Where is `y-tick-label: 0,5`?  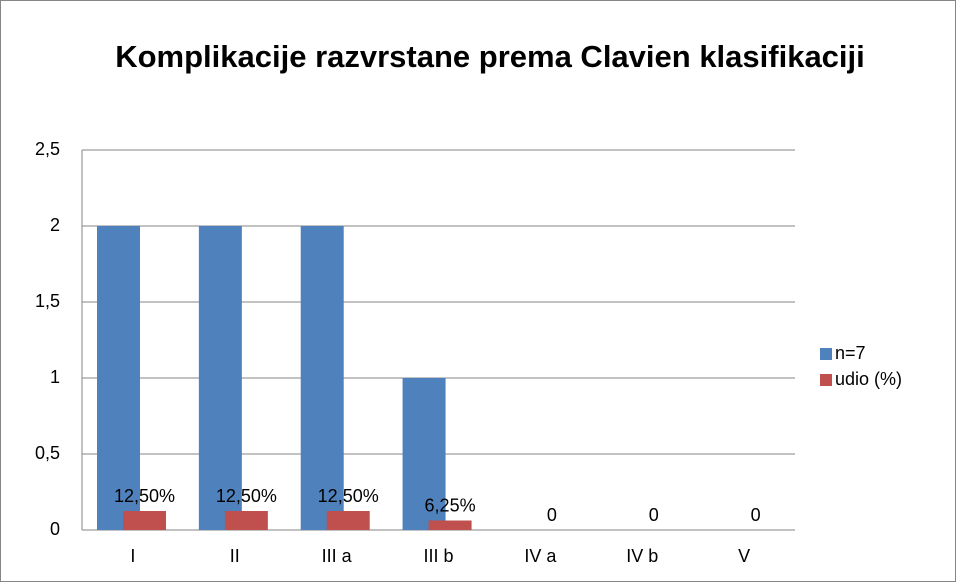
y-tick-label: 0,5 is located at coordinates (47, 453).